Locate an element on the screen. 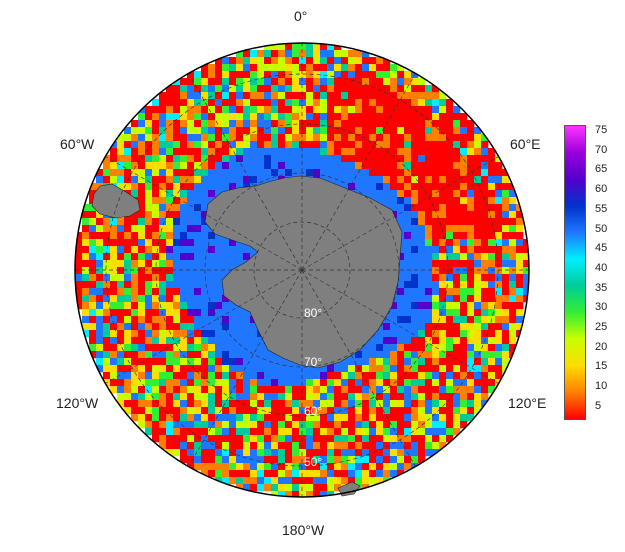 This screenshot has height=552, width=625. south-america-tip is located at coordinates (116, 201).